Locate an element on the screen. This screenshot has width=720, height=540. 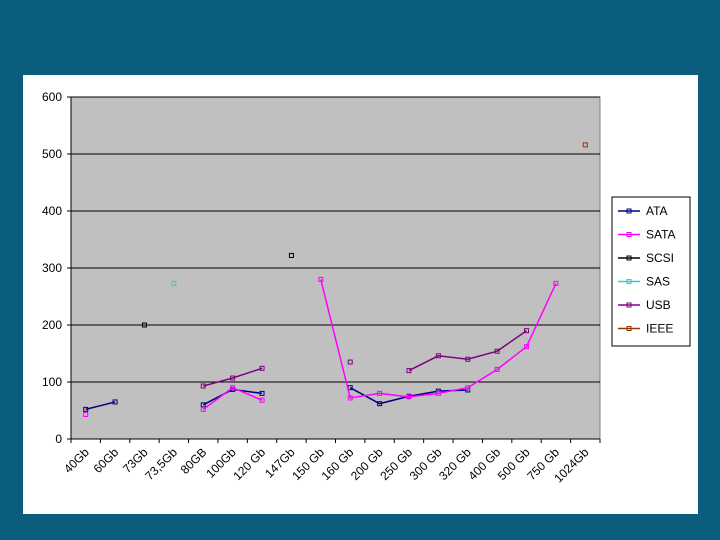
legend-label: SAS is located at coordinates (658, 282).